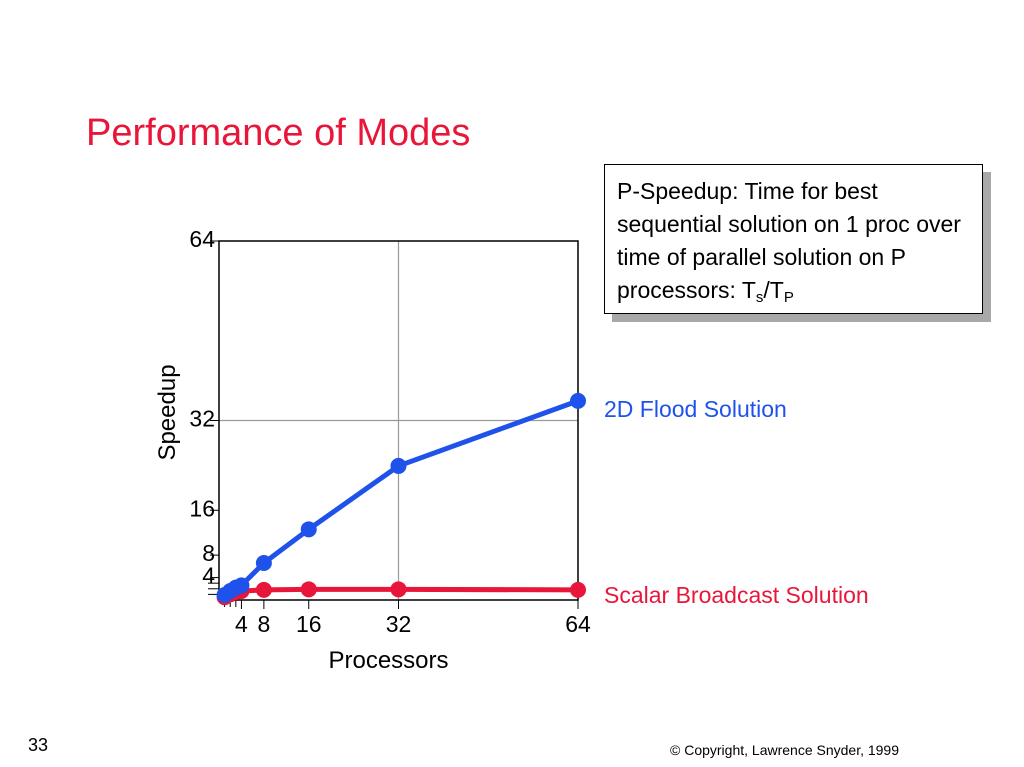  I want to click on y-tick-label: 16, so click(202, 508).